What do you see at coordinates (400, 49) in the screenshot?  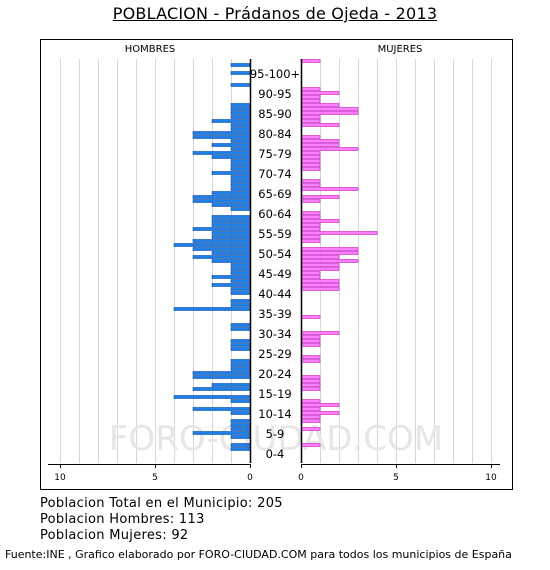 I see `panel-label-mujeres: MUJERES` at bounding box center [400, 49].